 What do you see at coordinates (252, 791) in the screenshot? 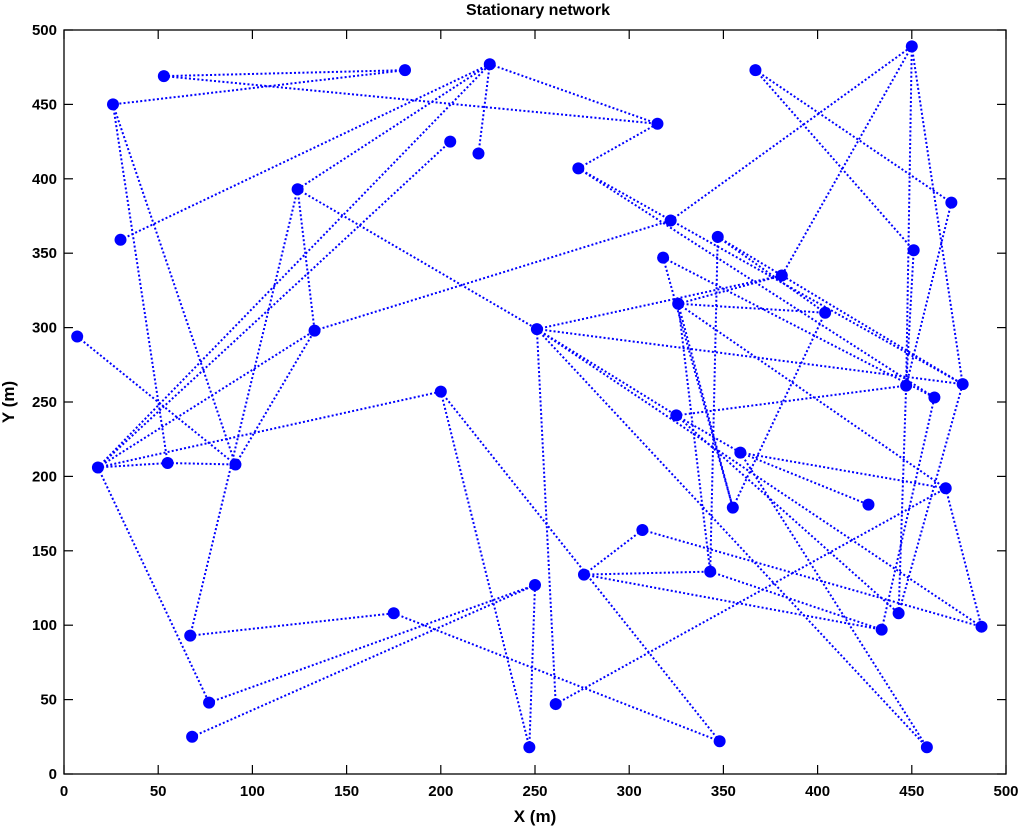
I see `x-tick-label: 100` at bounding box center [252, 791].